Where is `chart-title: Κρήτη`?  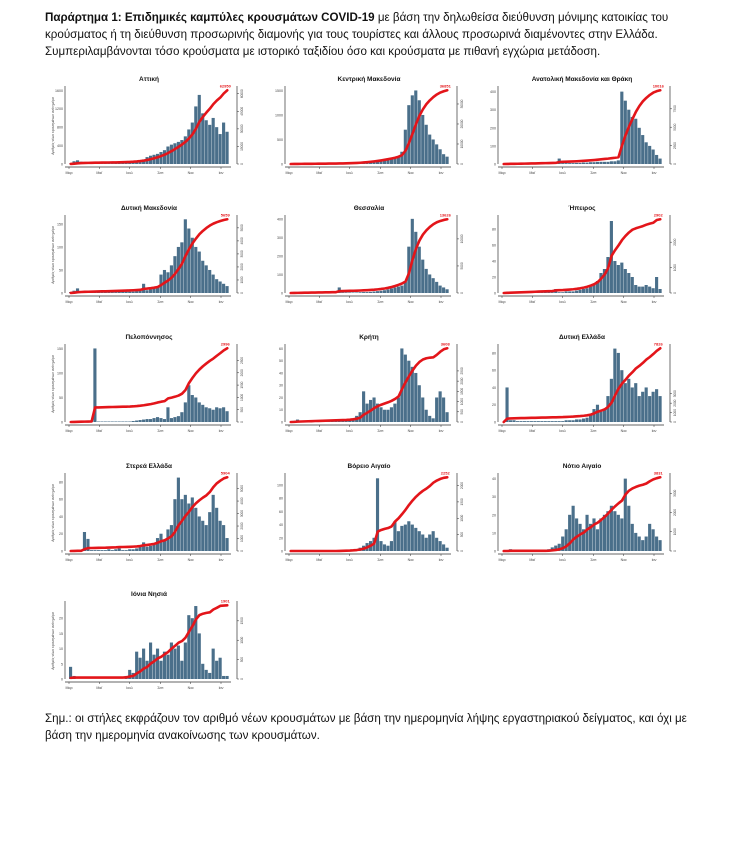 chart-title: Κρήτη is located at coordinates (369, 337).